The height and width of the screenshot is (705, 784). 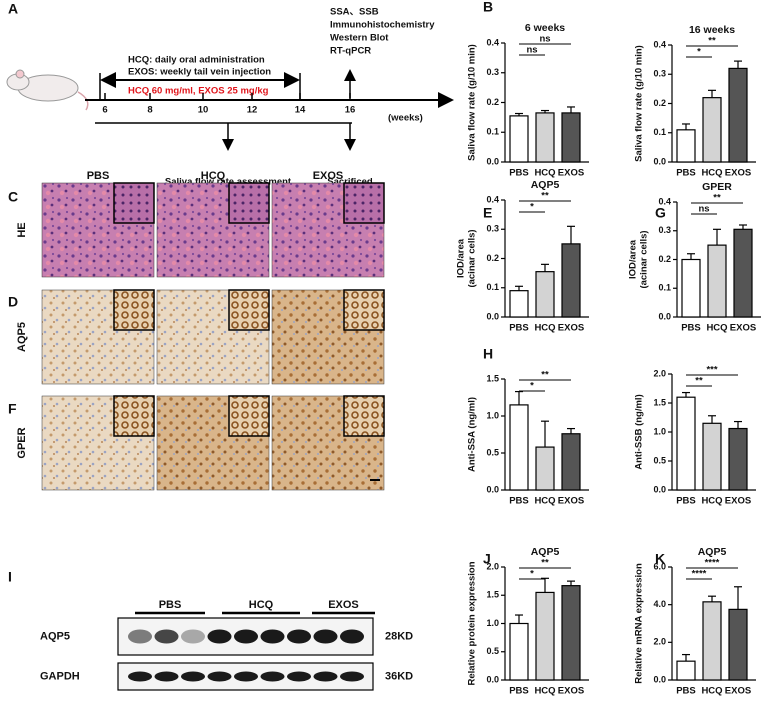 I want to click on protein-label: GAPDH, so click(x=60, y=676).